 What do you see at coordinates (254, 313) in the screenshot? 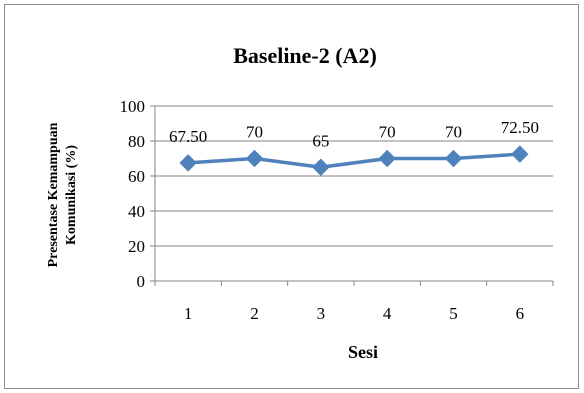
I see `x-tick-label-2: 2` at bounding box center [254, 313].